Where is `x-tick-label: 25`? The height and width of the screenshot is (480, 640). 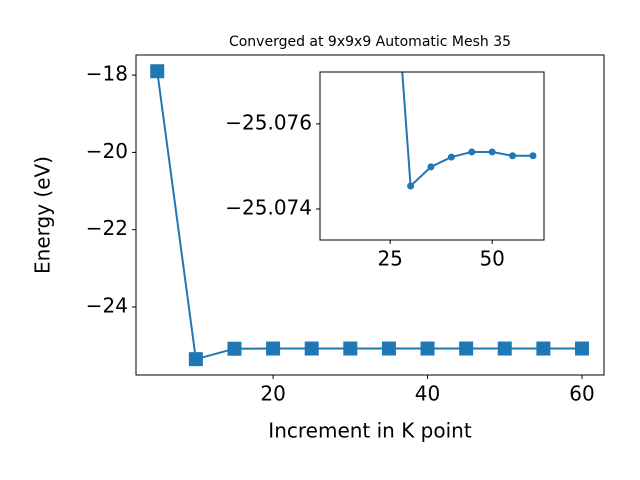 x-tick-label: 25 is located at coordinates (389, 259).